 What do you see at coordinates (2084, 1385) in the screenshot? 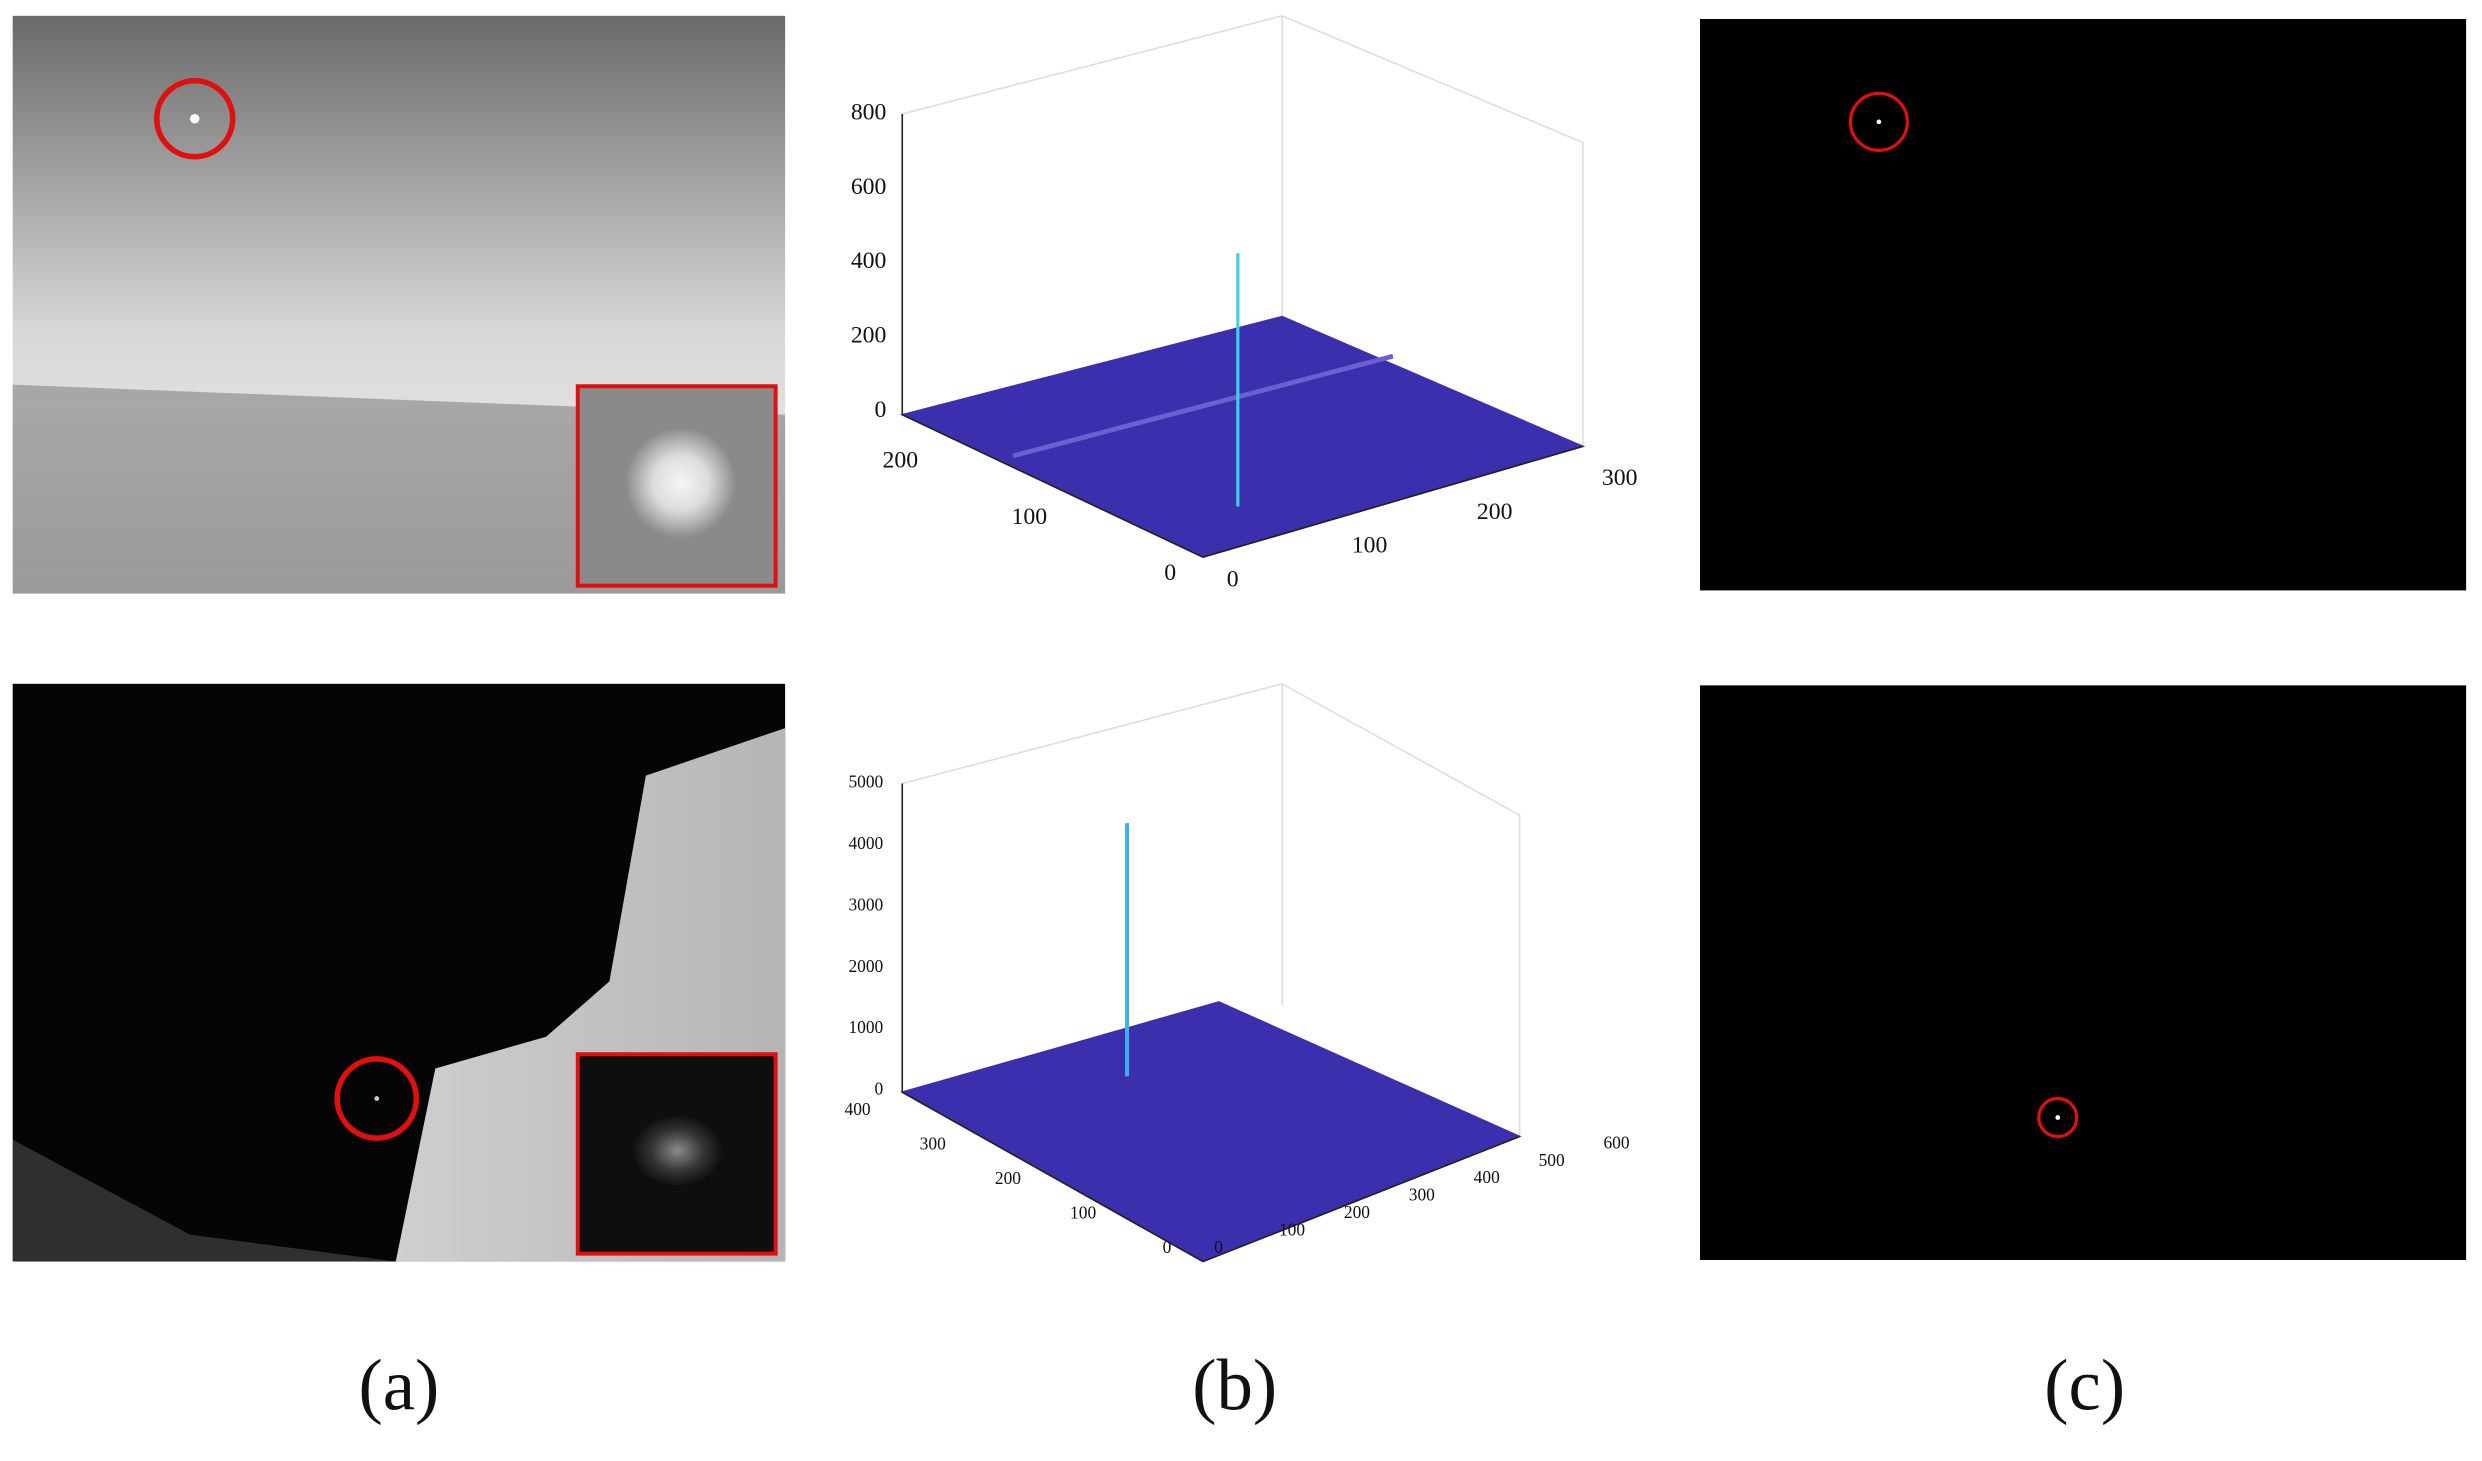
I see `caption: (c)` at bounding box center [2084, 1385].